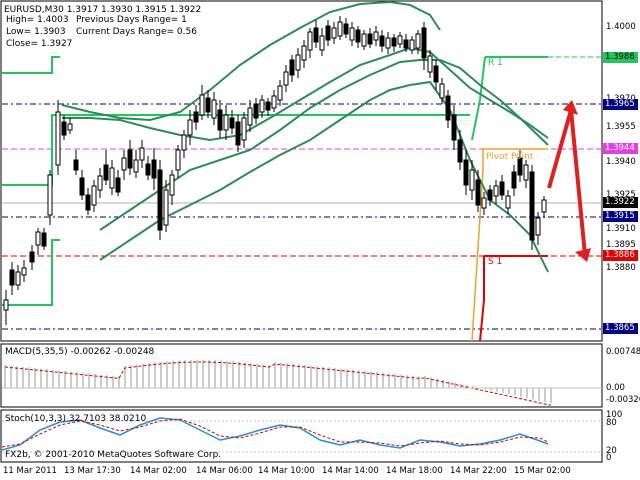 Image resolution: width=640 pixels, height=480 pixels. What do you see at coordinates (136, 32) in the screenshot?
I see `current-days-range: Current Days Range= 0.56` at bounding box center [136, 32].